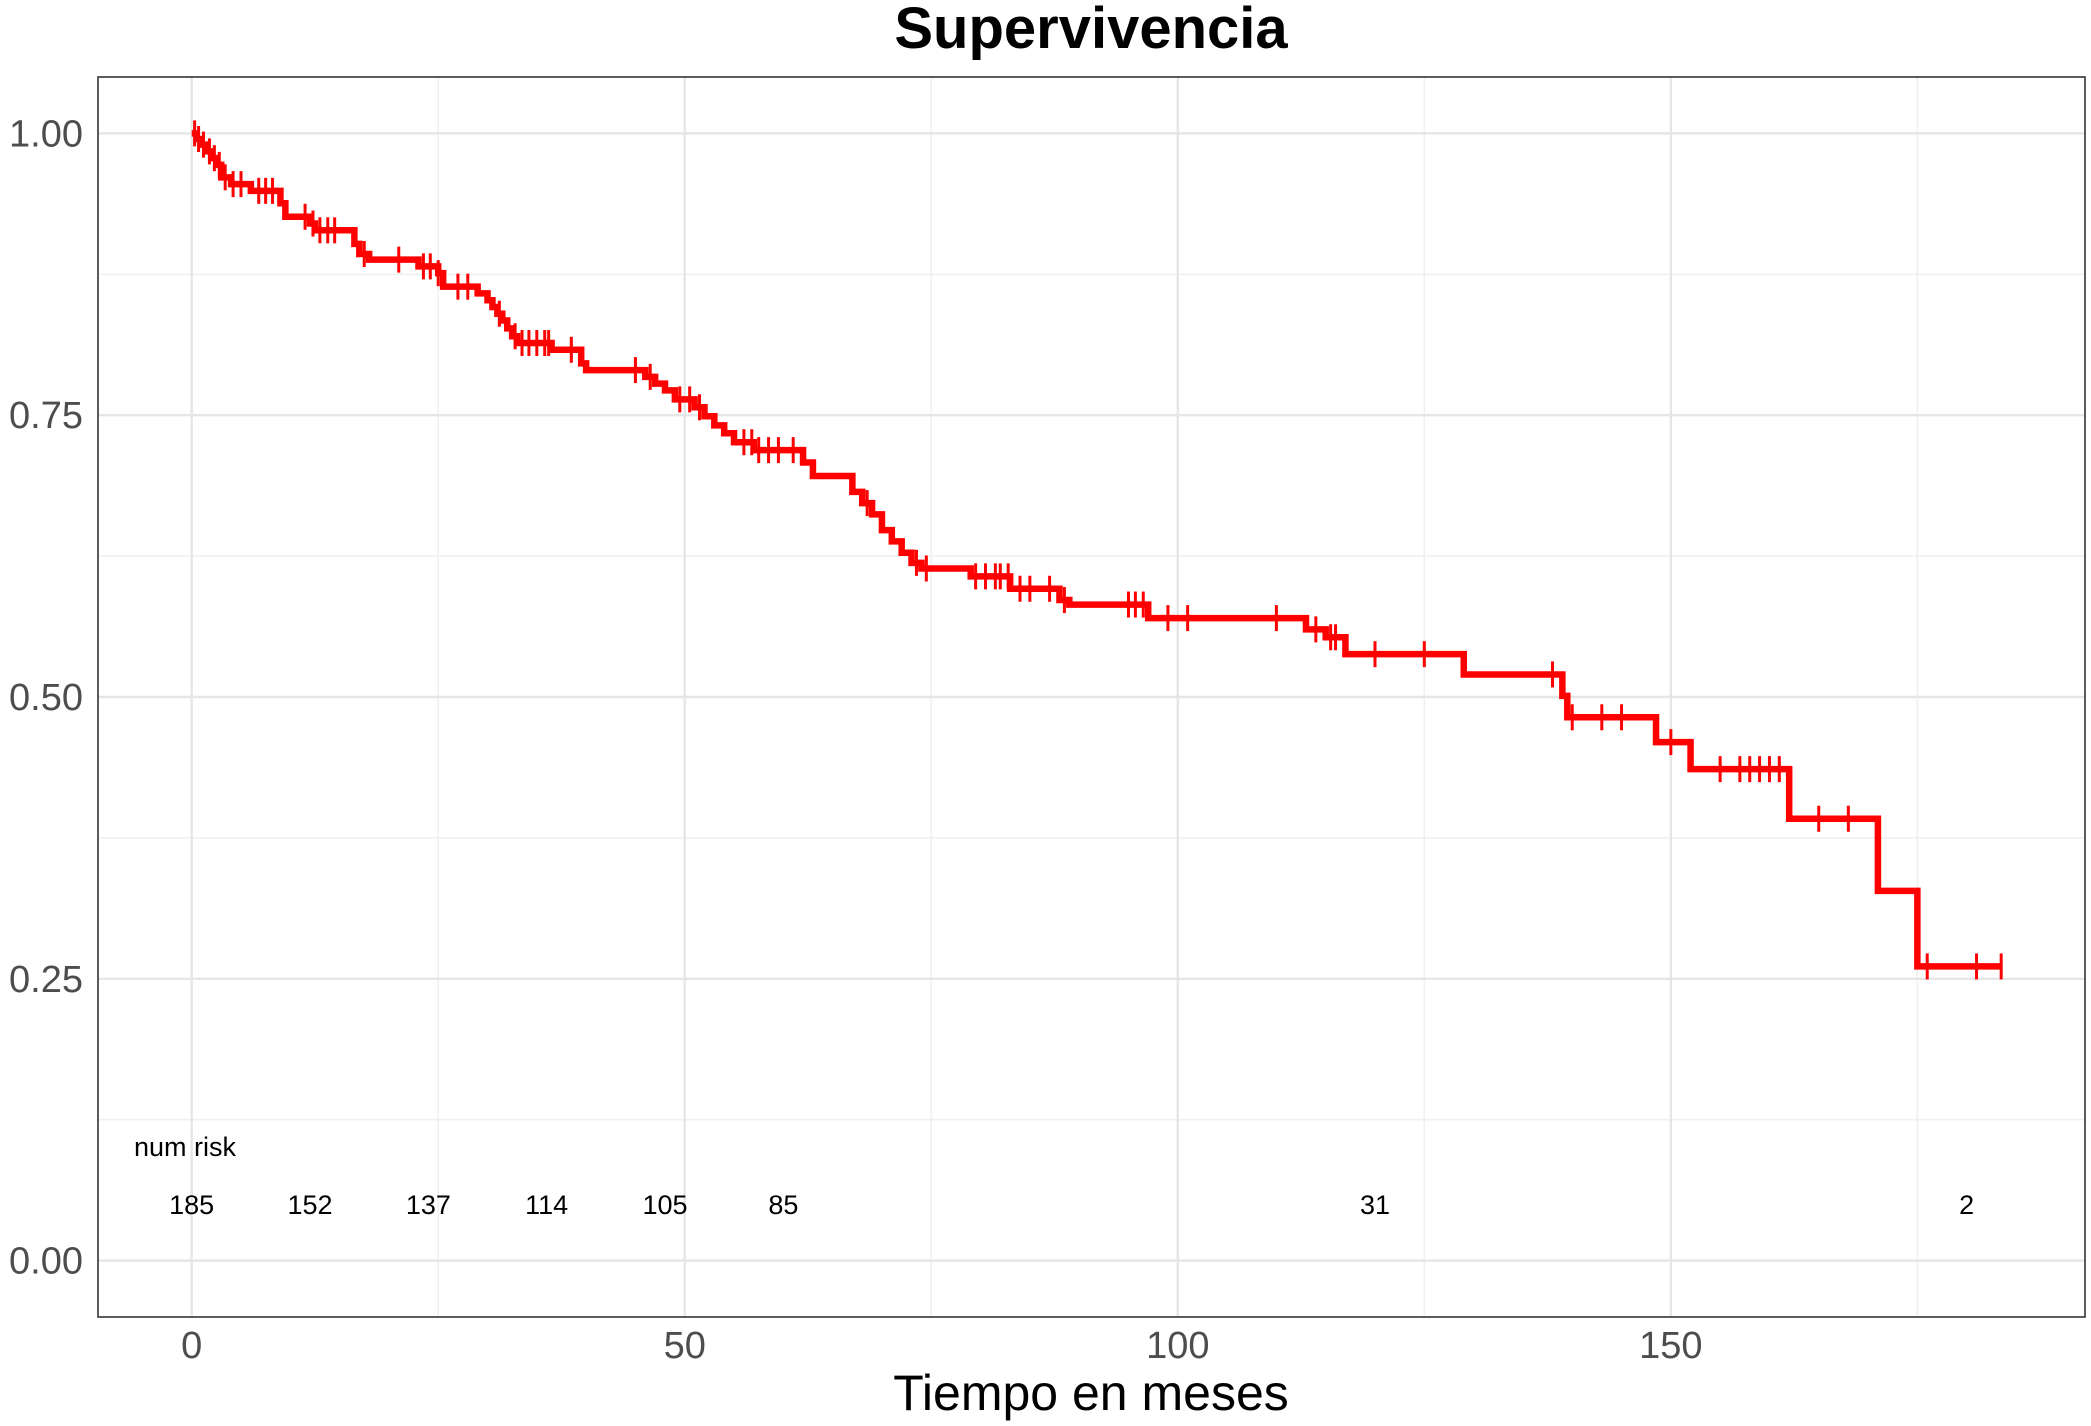 The width and height of the screenshot is (2091, 1426). Describe the element at coordinates (664, 1205) in the screenshot. I see `risk-count: 105` at that location.